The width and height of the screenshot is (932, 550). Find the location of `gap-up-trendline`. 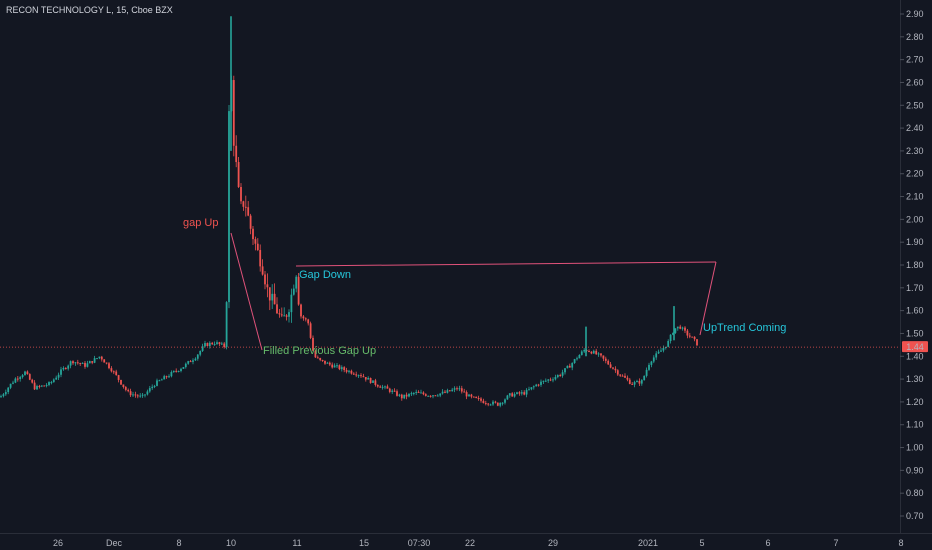

gap-up-trendline is located at coordinates (246, 291).